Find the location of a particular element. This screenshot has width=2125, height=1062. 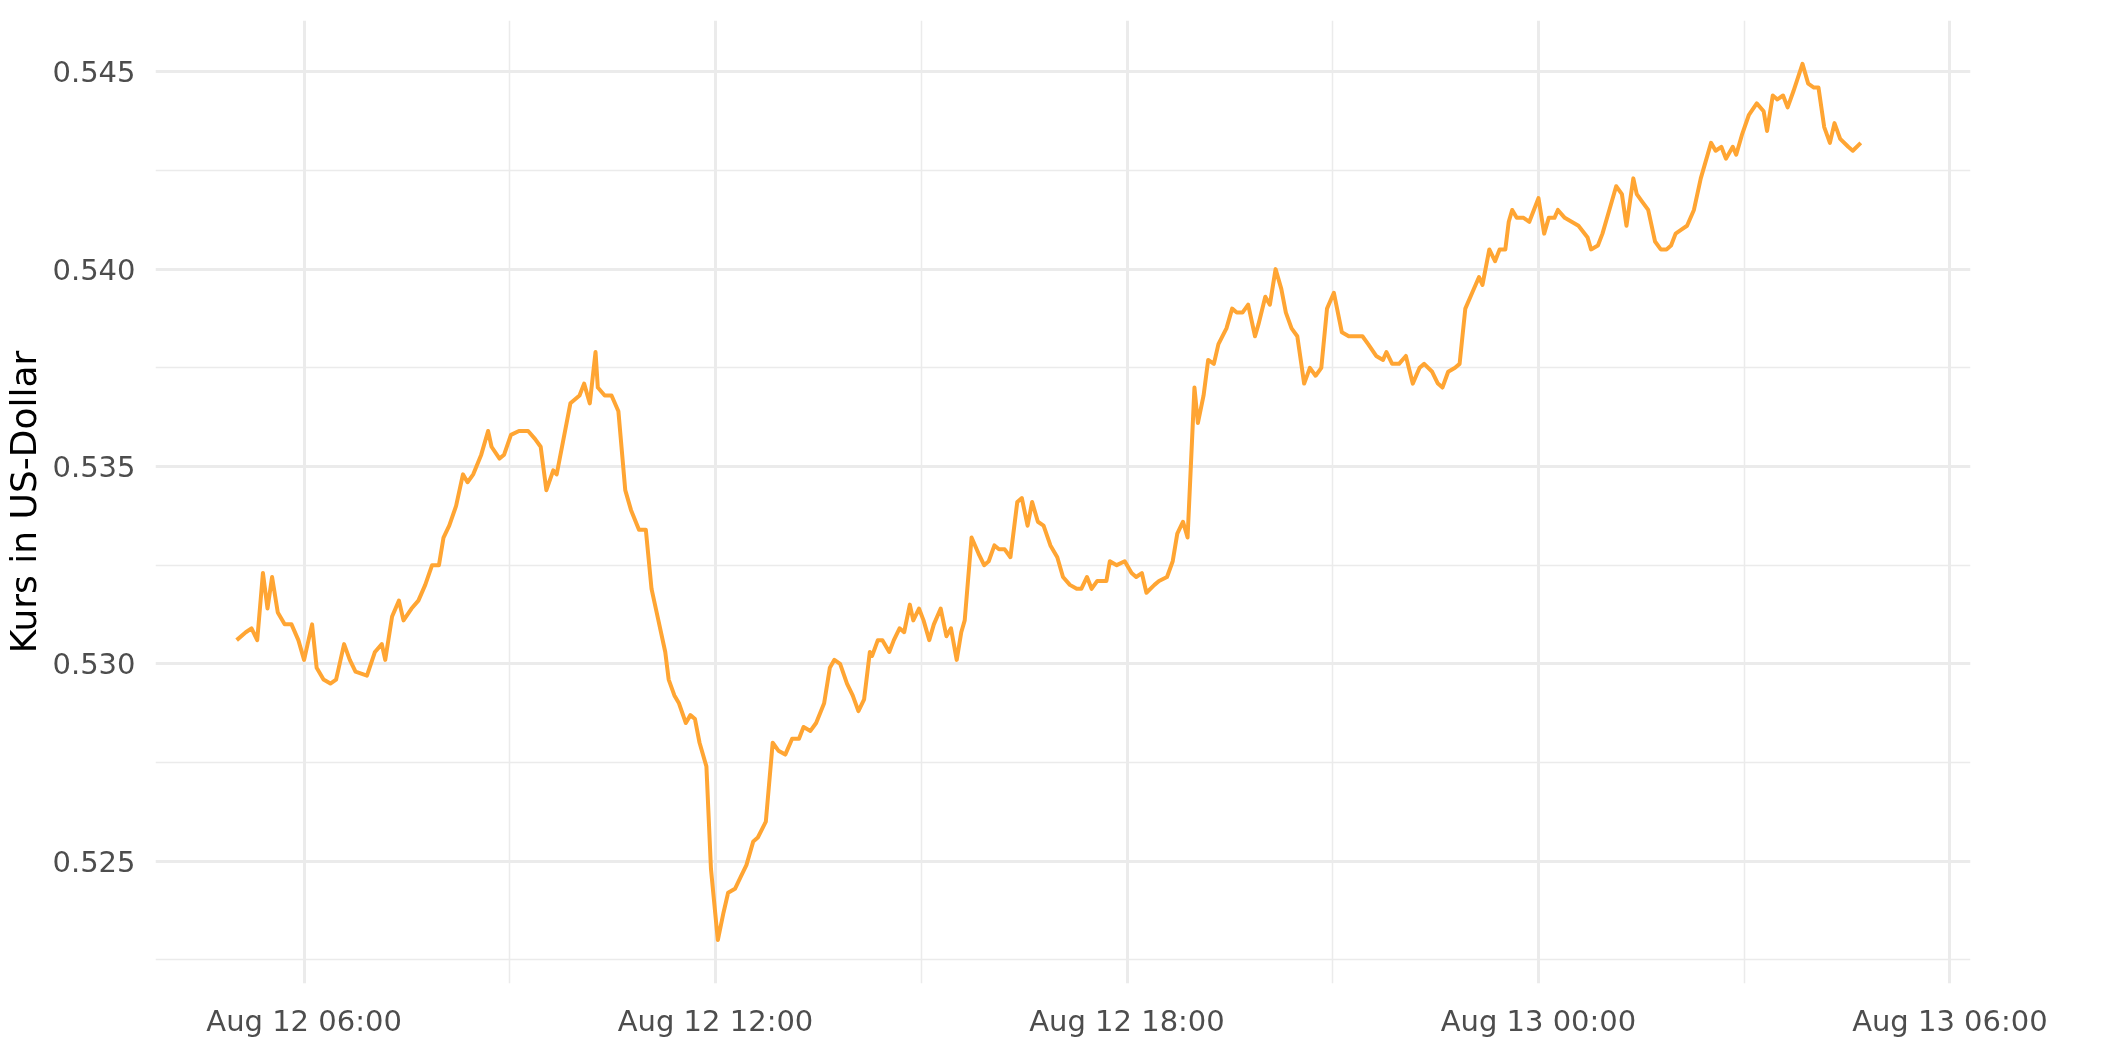

x-tick-label: Aug 12 12:00 is located at coordinates (715, 1020).